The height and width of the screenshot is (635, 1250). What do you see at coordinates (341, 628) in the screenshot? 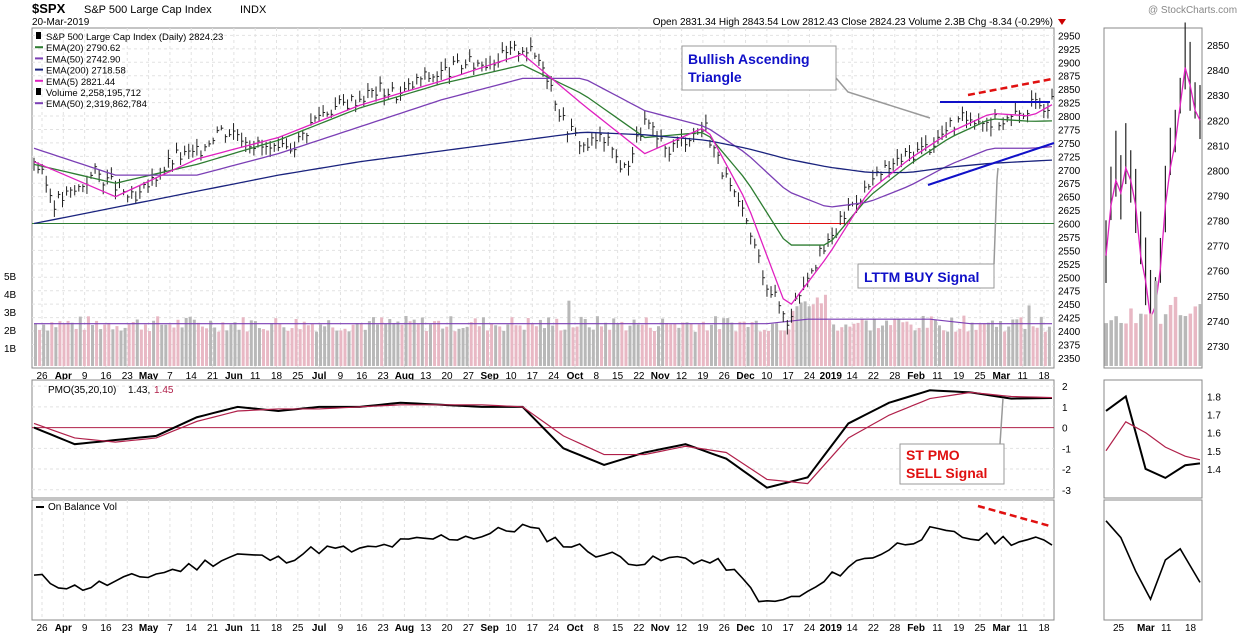
I see `obv-x-axis-label: 9` at bounding box center [341, 628].